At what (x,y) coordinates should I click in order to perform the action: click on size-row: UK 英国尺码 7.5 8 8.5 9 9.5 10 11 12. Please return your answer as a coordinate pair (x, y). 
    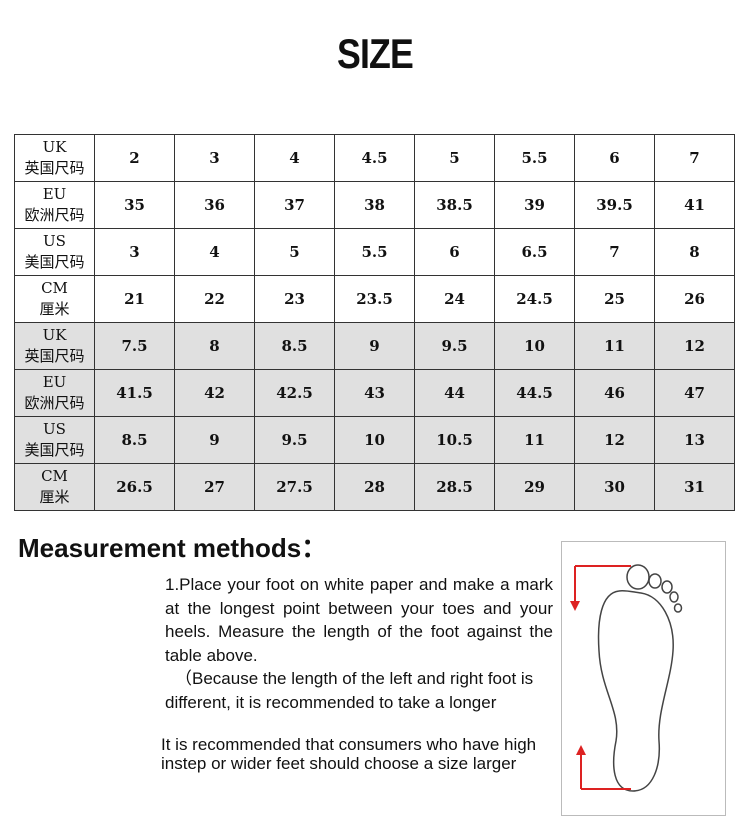
    Looking at the image, I should click on (374, 346).